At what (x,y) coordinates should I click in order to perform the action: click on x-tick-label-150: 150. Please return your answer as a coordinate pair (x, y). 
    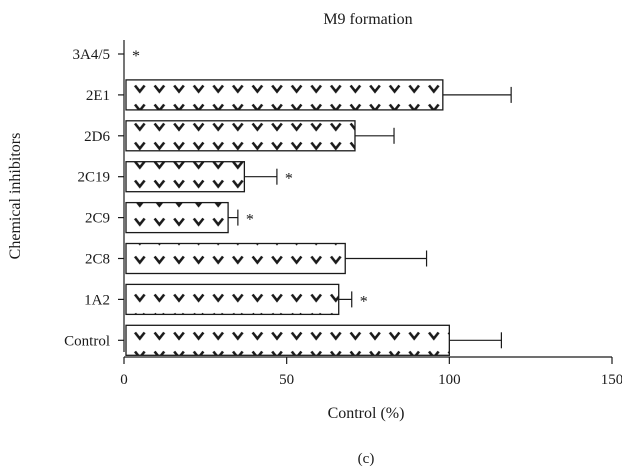
    Looking at the image, I should click on (611, 380).